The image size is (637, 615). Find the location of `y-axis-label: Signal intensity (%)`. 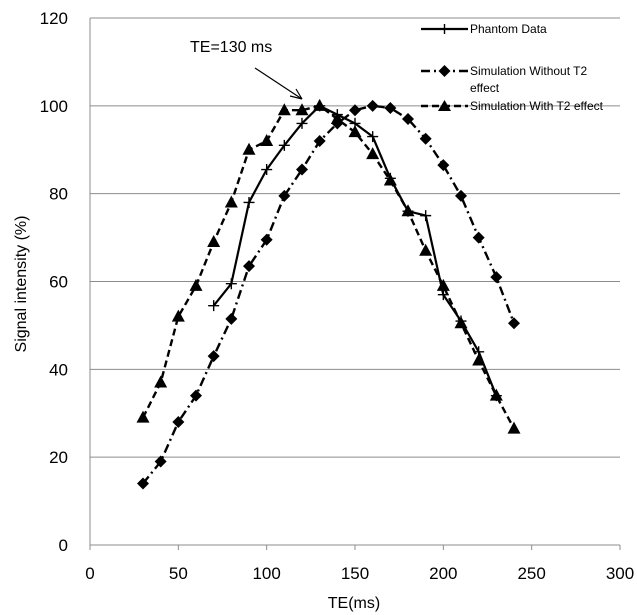

y-axis-label: Signal intensity (%) is located at coordinates (21, 284).